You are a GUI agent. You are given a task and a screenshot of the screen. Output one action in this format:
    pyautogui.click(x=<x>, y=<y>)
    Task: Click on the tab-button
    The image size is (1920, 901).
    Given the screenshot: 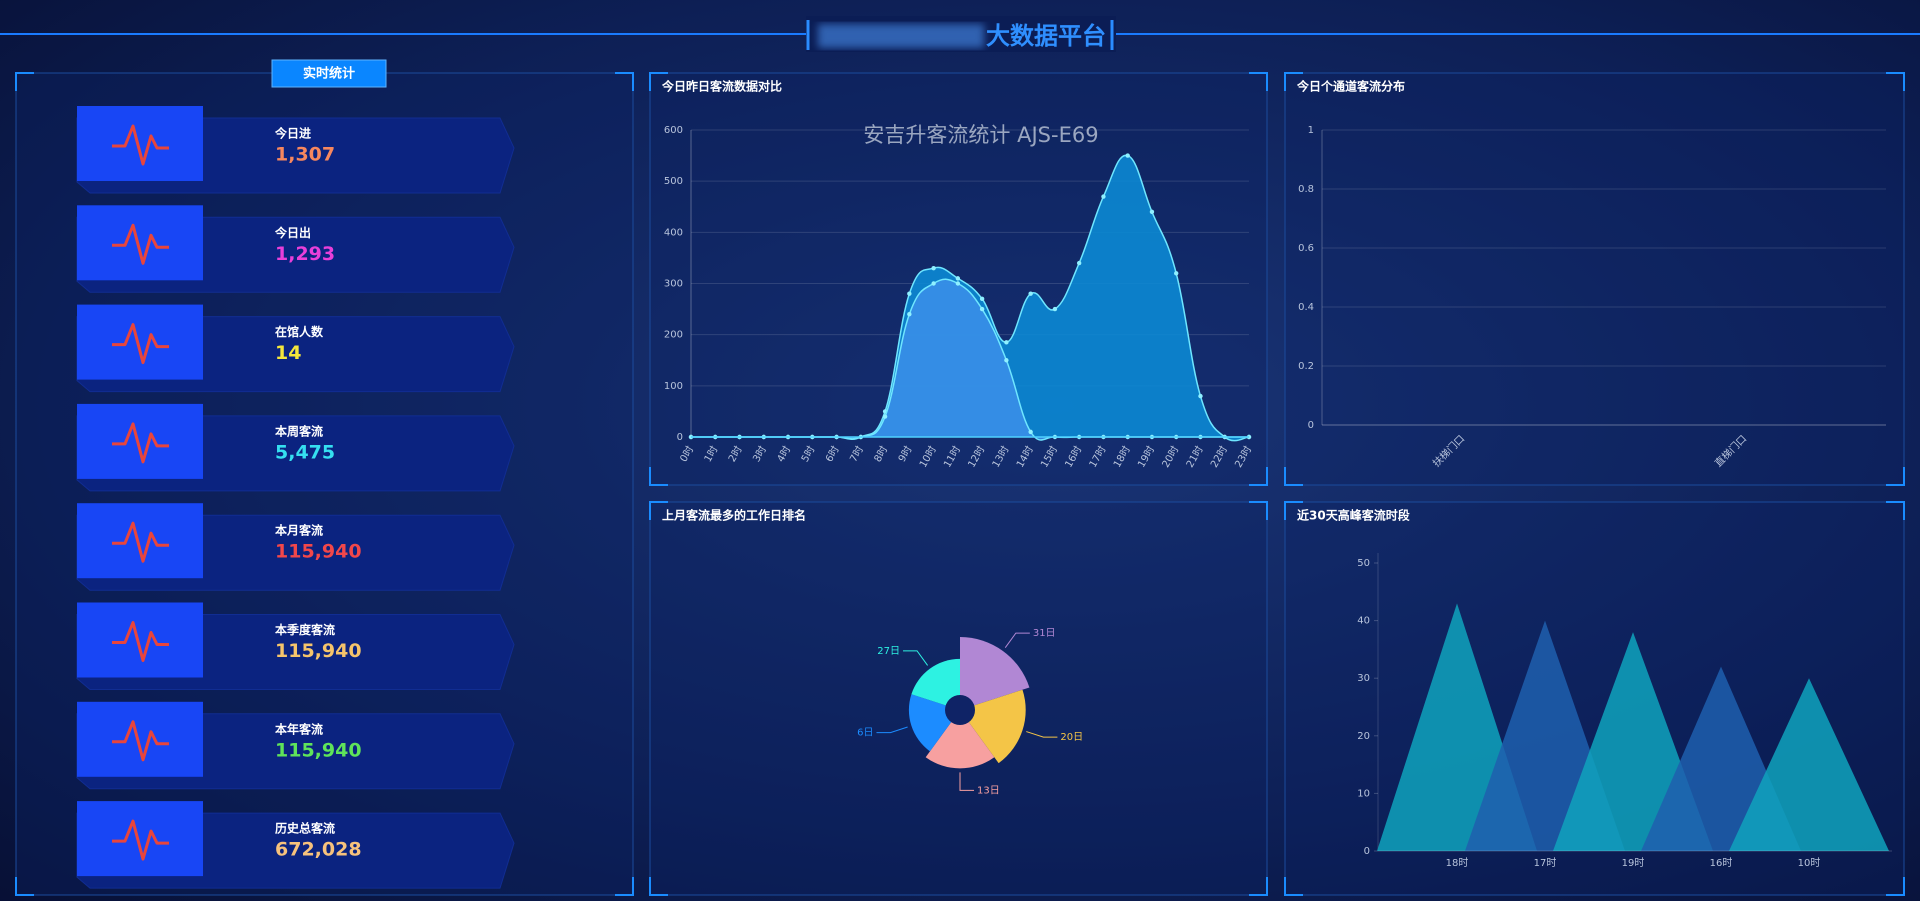 What is the action you would take?
    pyautogui.click(x=329, y=73)
    